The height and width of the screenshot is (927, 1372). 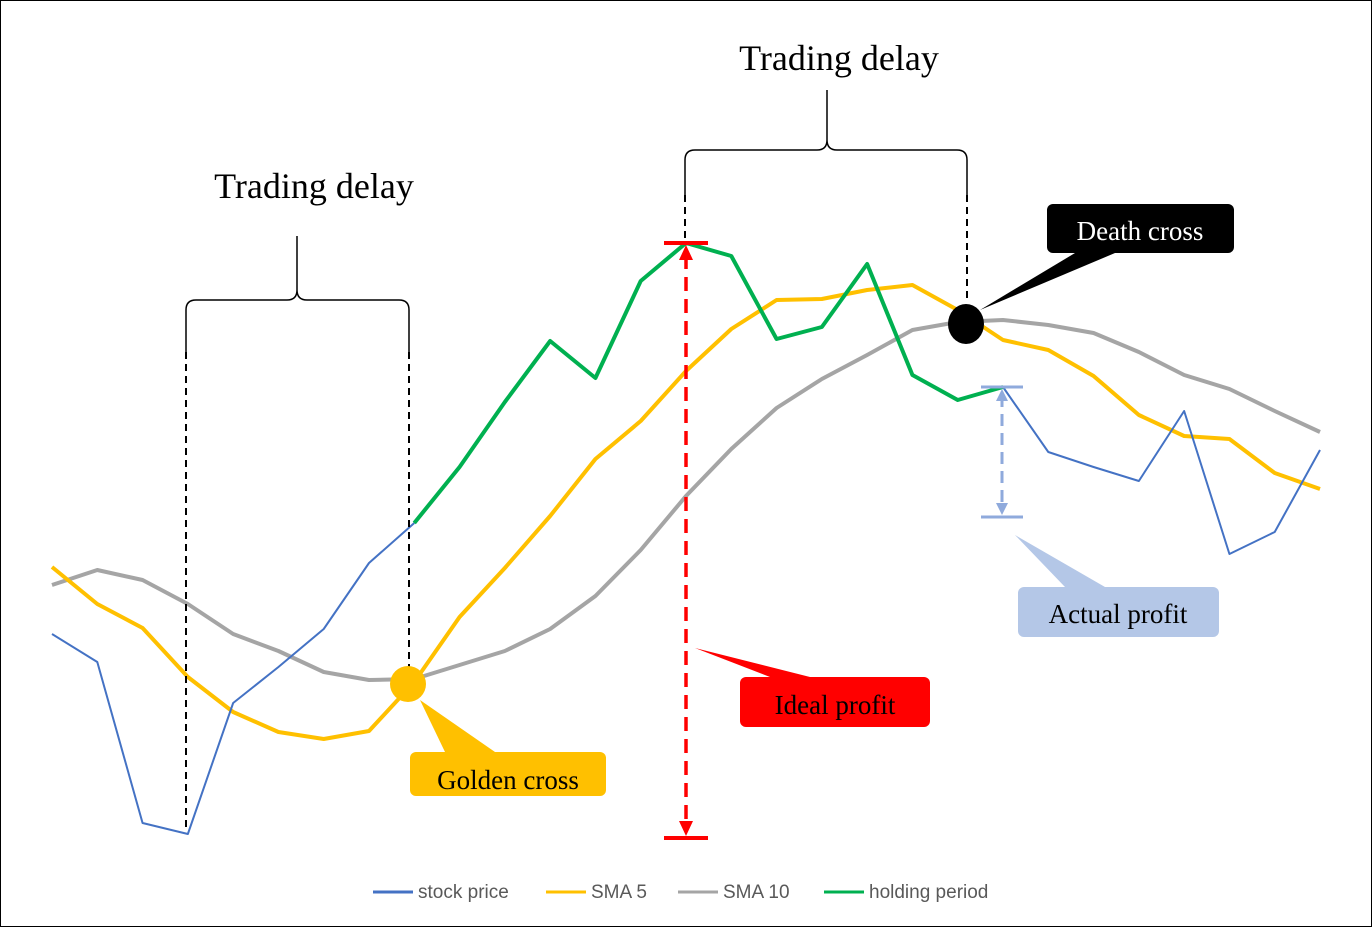 What do you see at coordinates (686, 540) in the screenshot?
I see `ideal-profit-marker` at bounding box center [686, 540].